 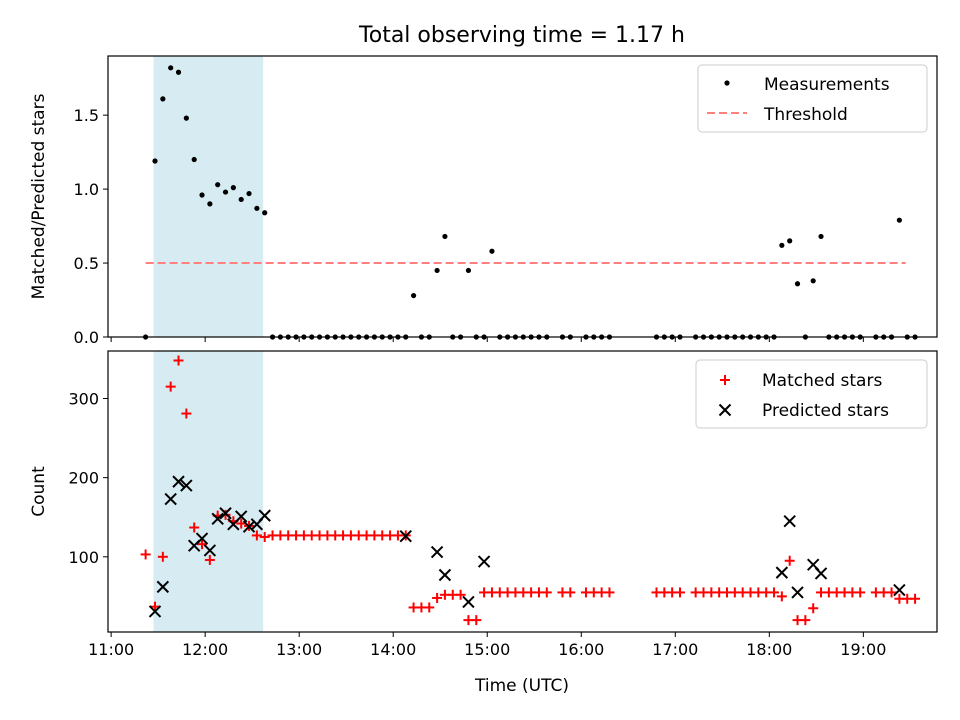 I want to click on y-tick-label: 1.5, so click(x=86, y=115).